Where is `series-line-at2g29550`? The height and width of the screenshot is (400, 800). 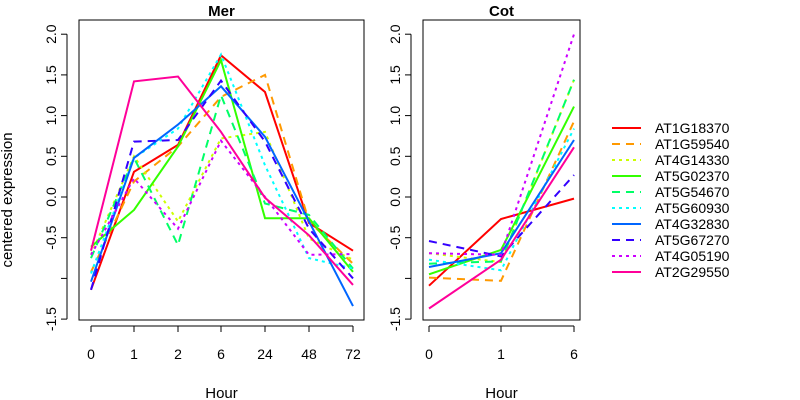 series-line-at2g29550 is located at coordinates (501, 228).